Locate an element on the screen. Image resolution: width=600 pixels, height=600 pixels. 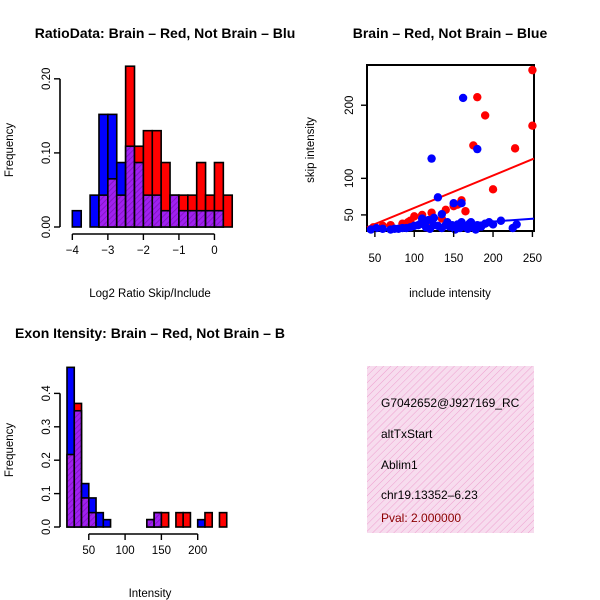
ratio-histogram-bars is located at coordinates (152, 146).